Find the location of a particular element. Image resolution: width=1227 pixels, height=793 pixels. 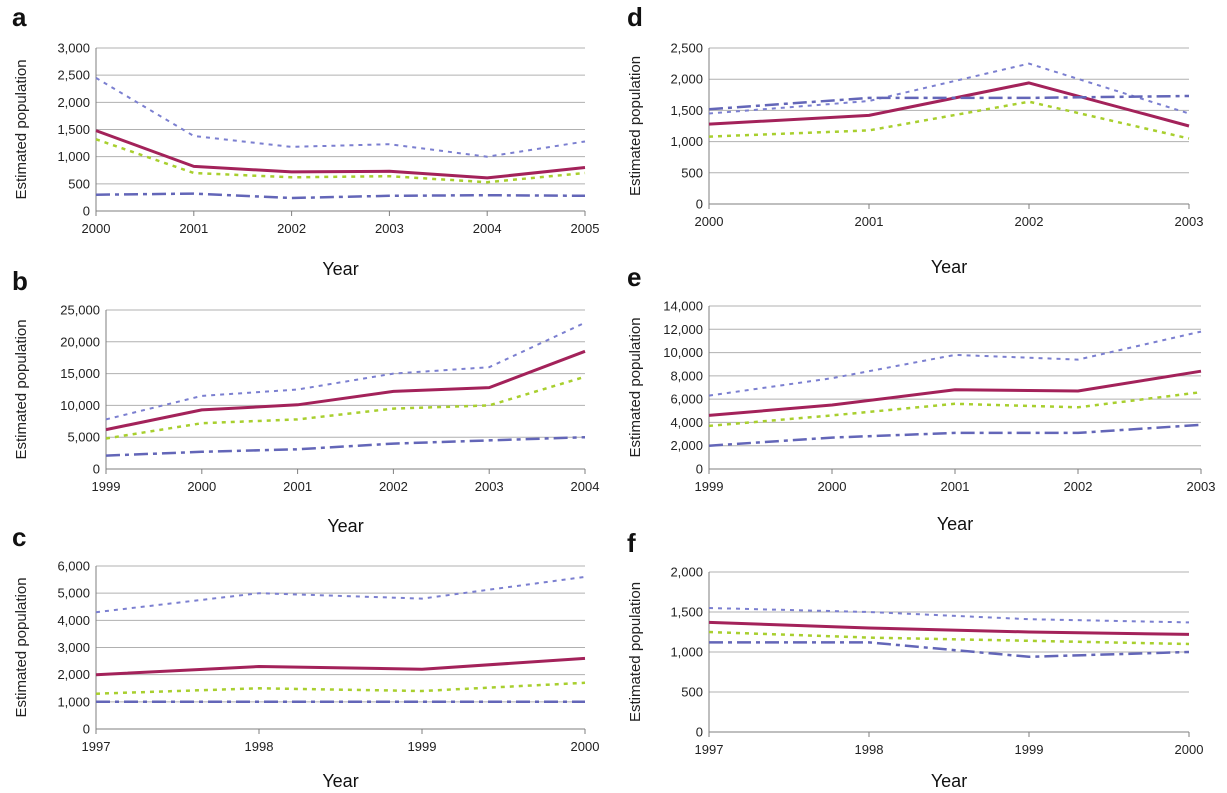

x-tick-label: 1998 is located at coordinates (259, 746).